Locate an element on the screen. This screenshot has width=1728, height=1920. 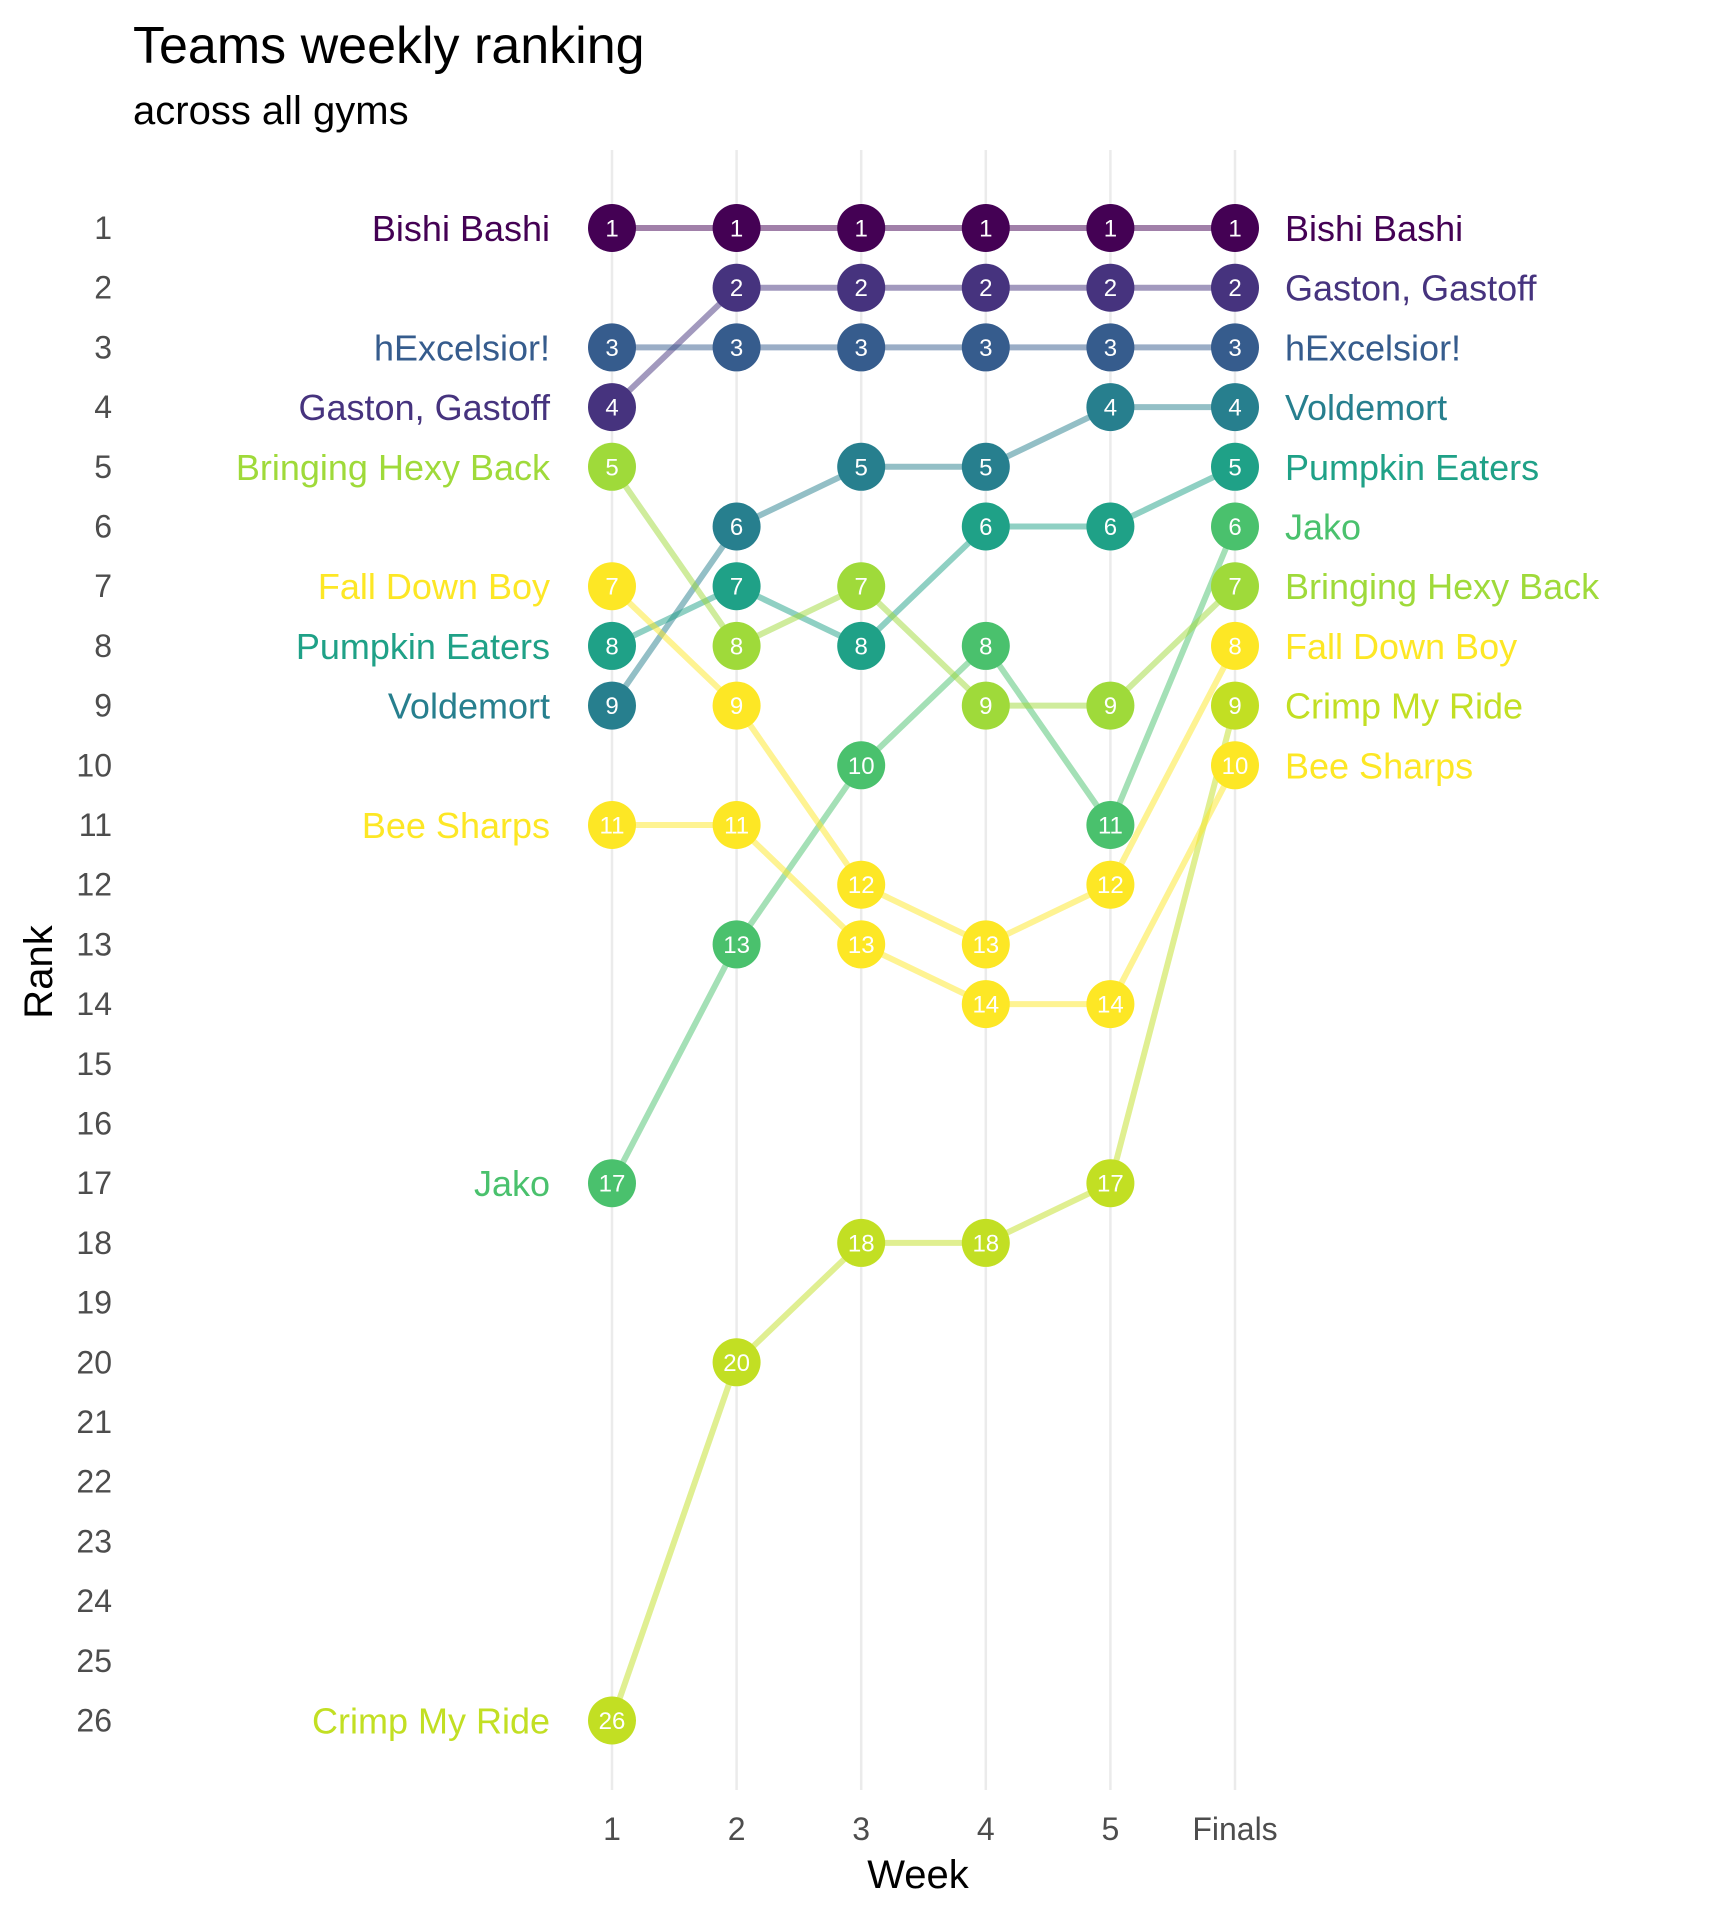
team-label-final: Bee Sharps is located at coordinates (1379, 765).